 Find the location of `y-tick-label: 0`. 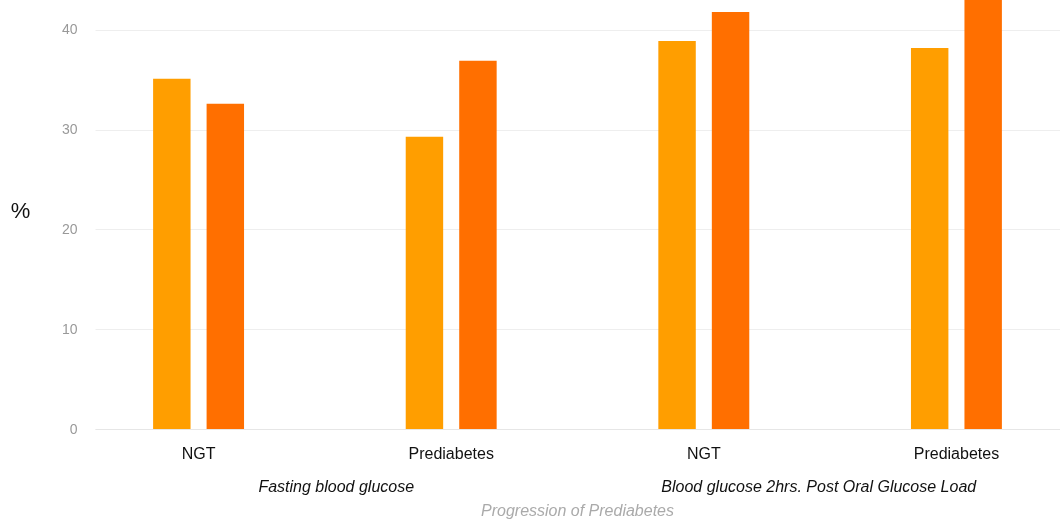

y-tick-label: 0 is located at coordinates (73, 428).